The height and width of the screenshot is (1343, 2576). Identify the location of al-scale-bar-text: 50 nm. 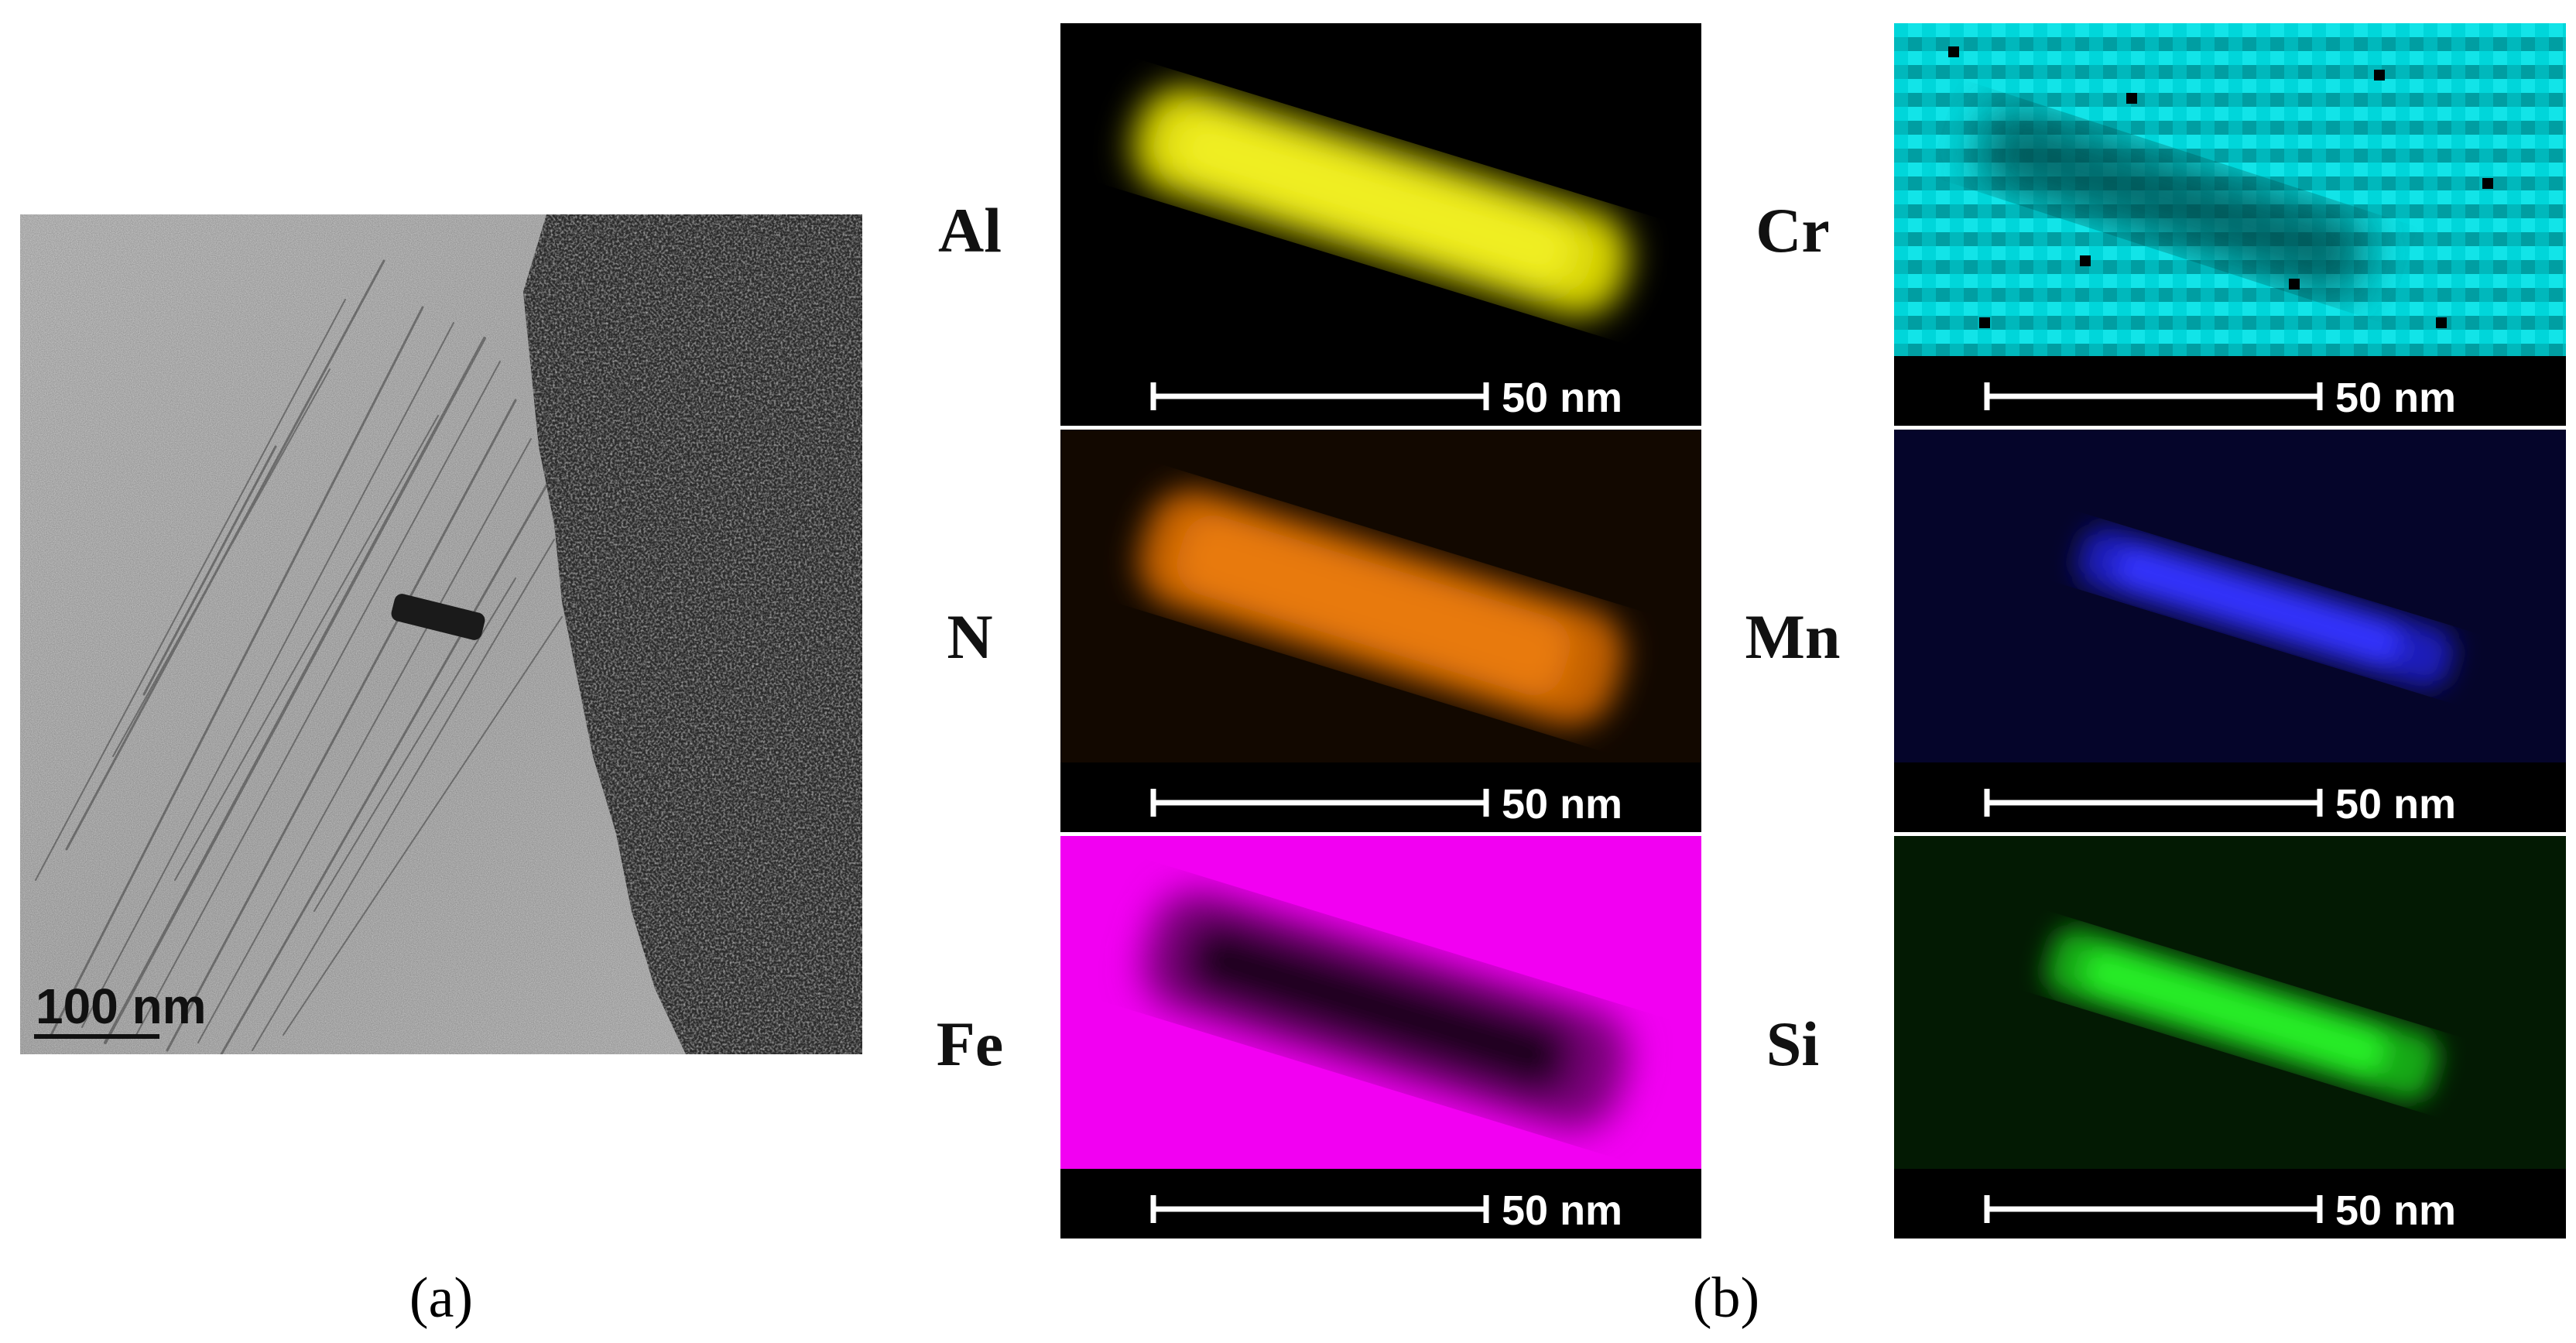
(1562, 398).